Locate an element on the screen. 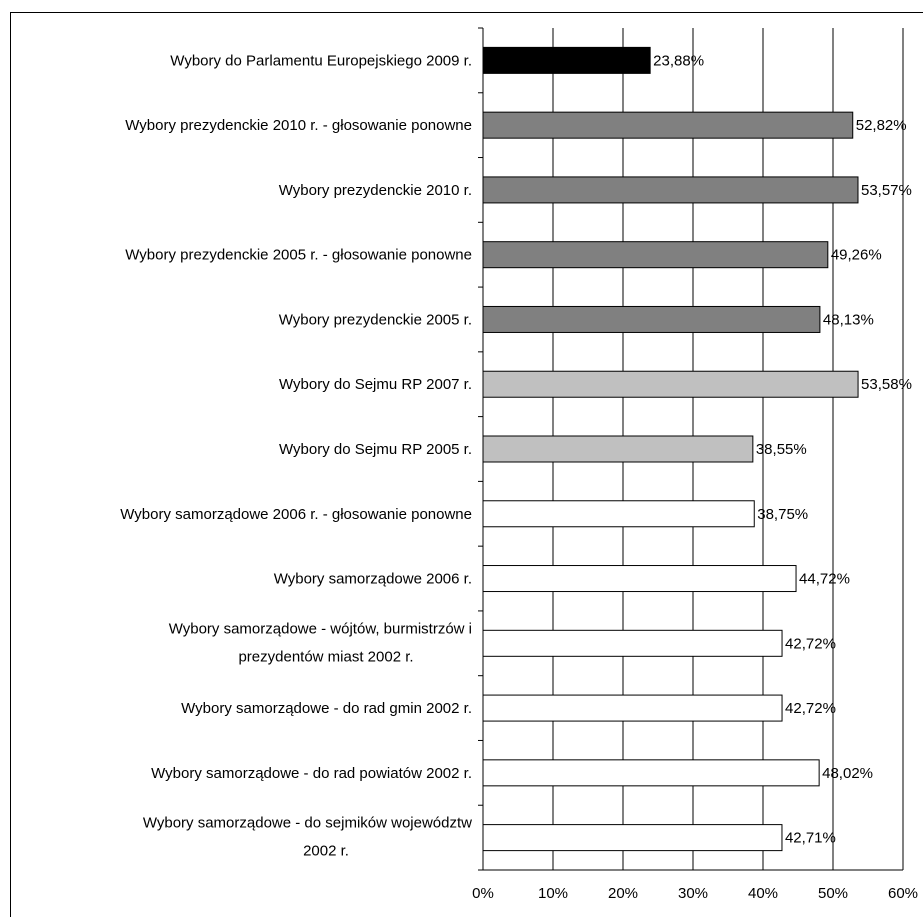  value-label: 42,71% is located at coordinates (810, 838).